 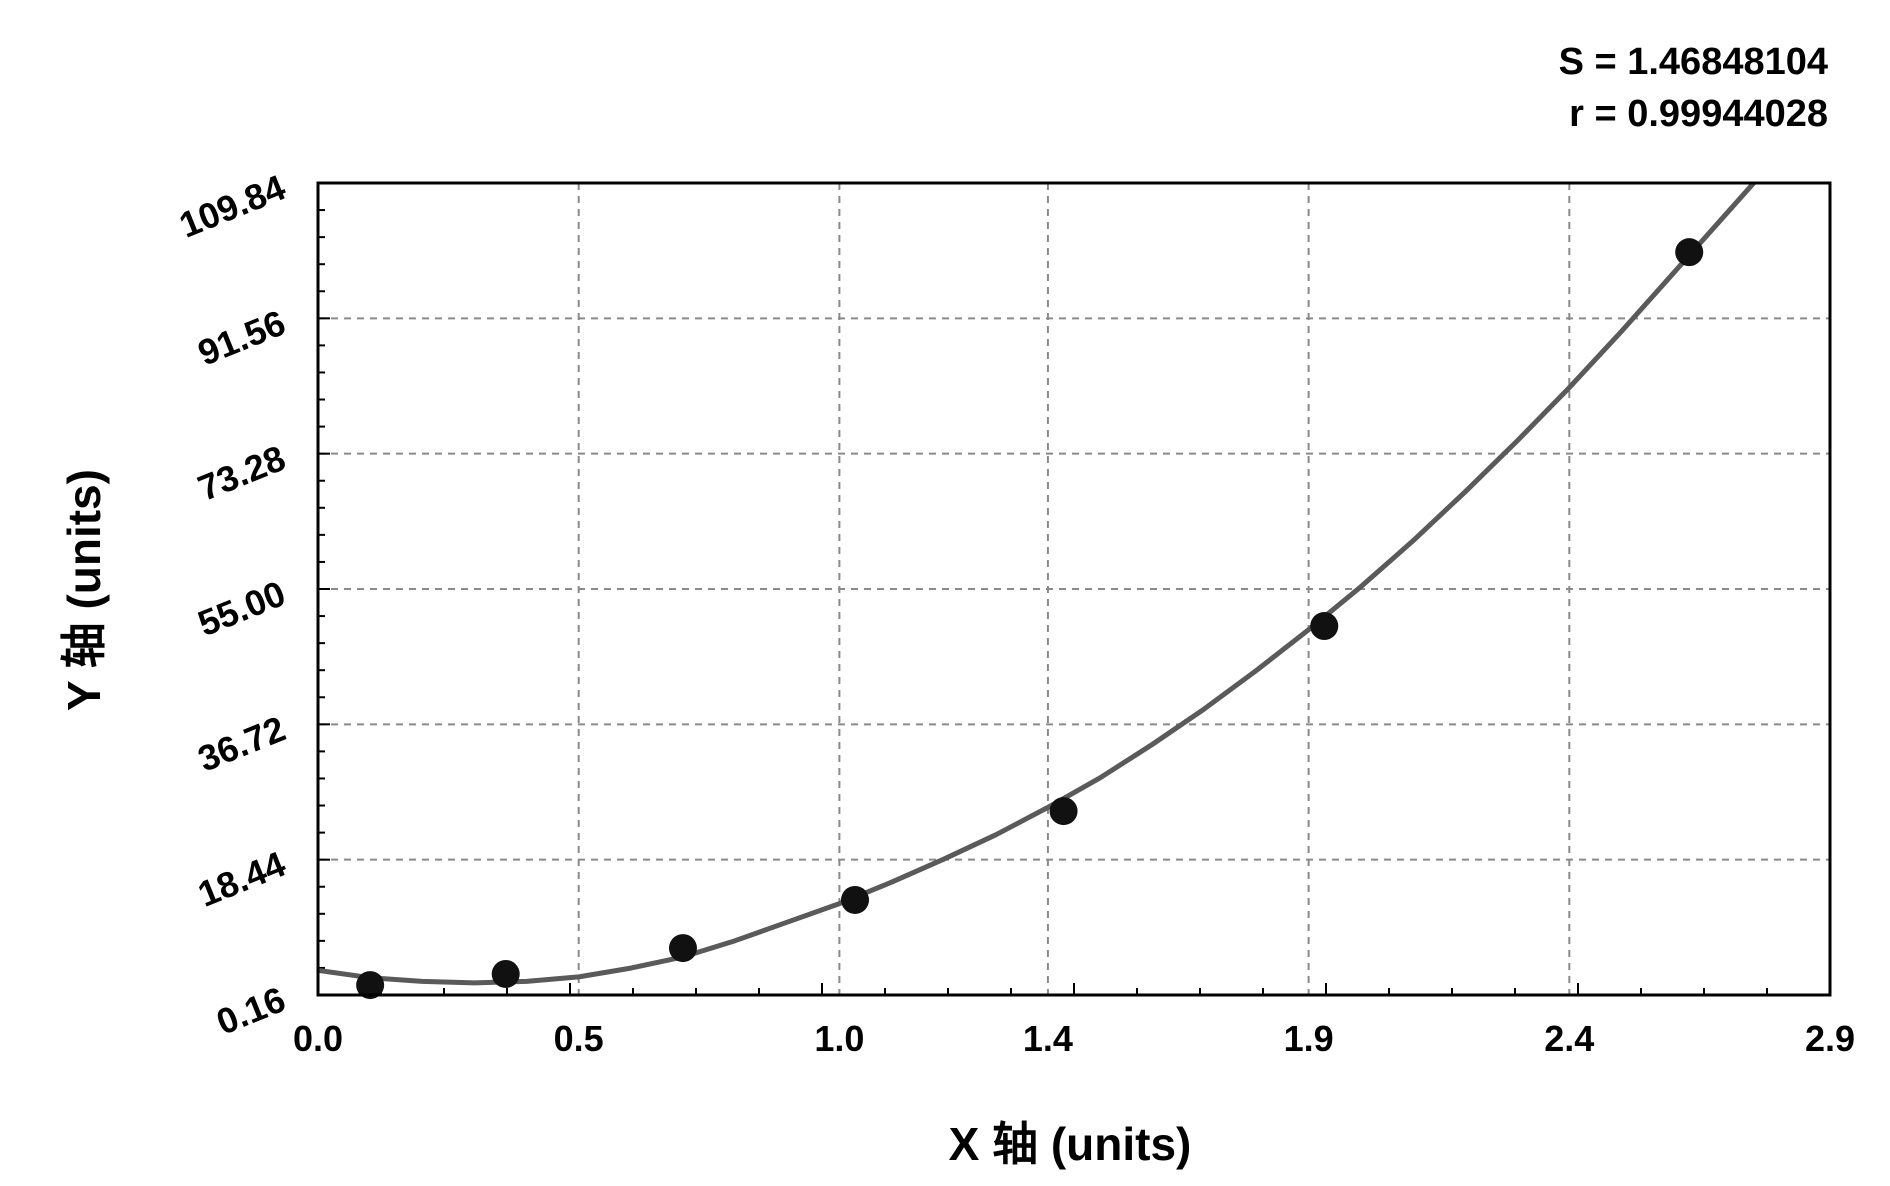 What do you see at coordinates (241, 879) in the screenshot?
I see `y-tick-label: 18.44` at bounding box center [241, 879].